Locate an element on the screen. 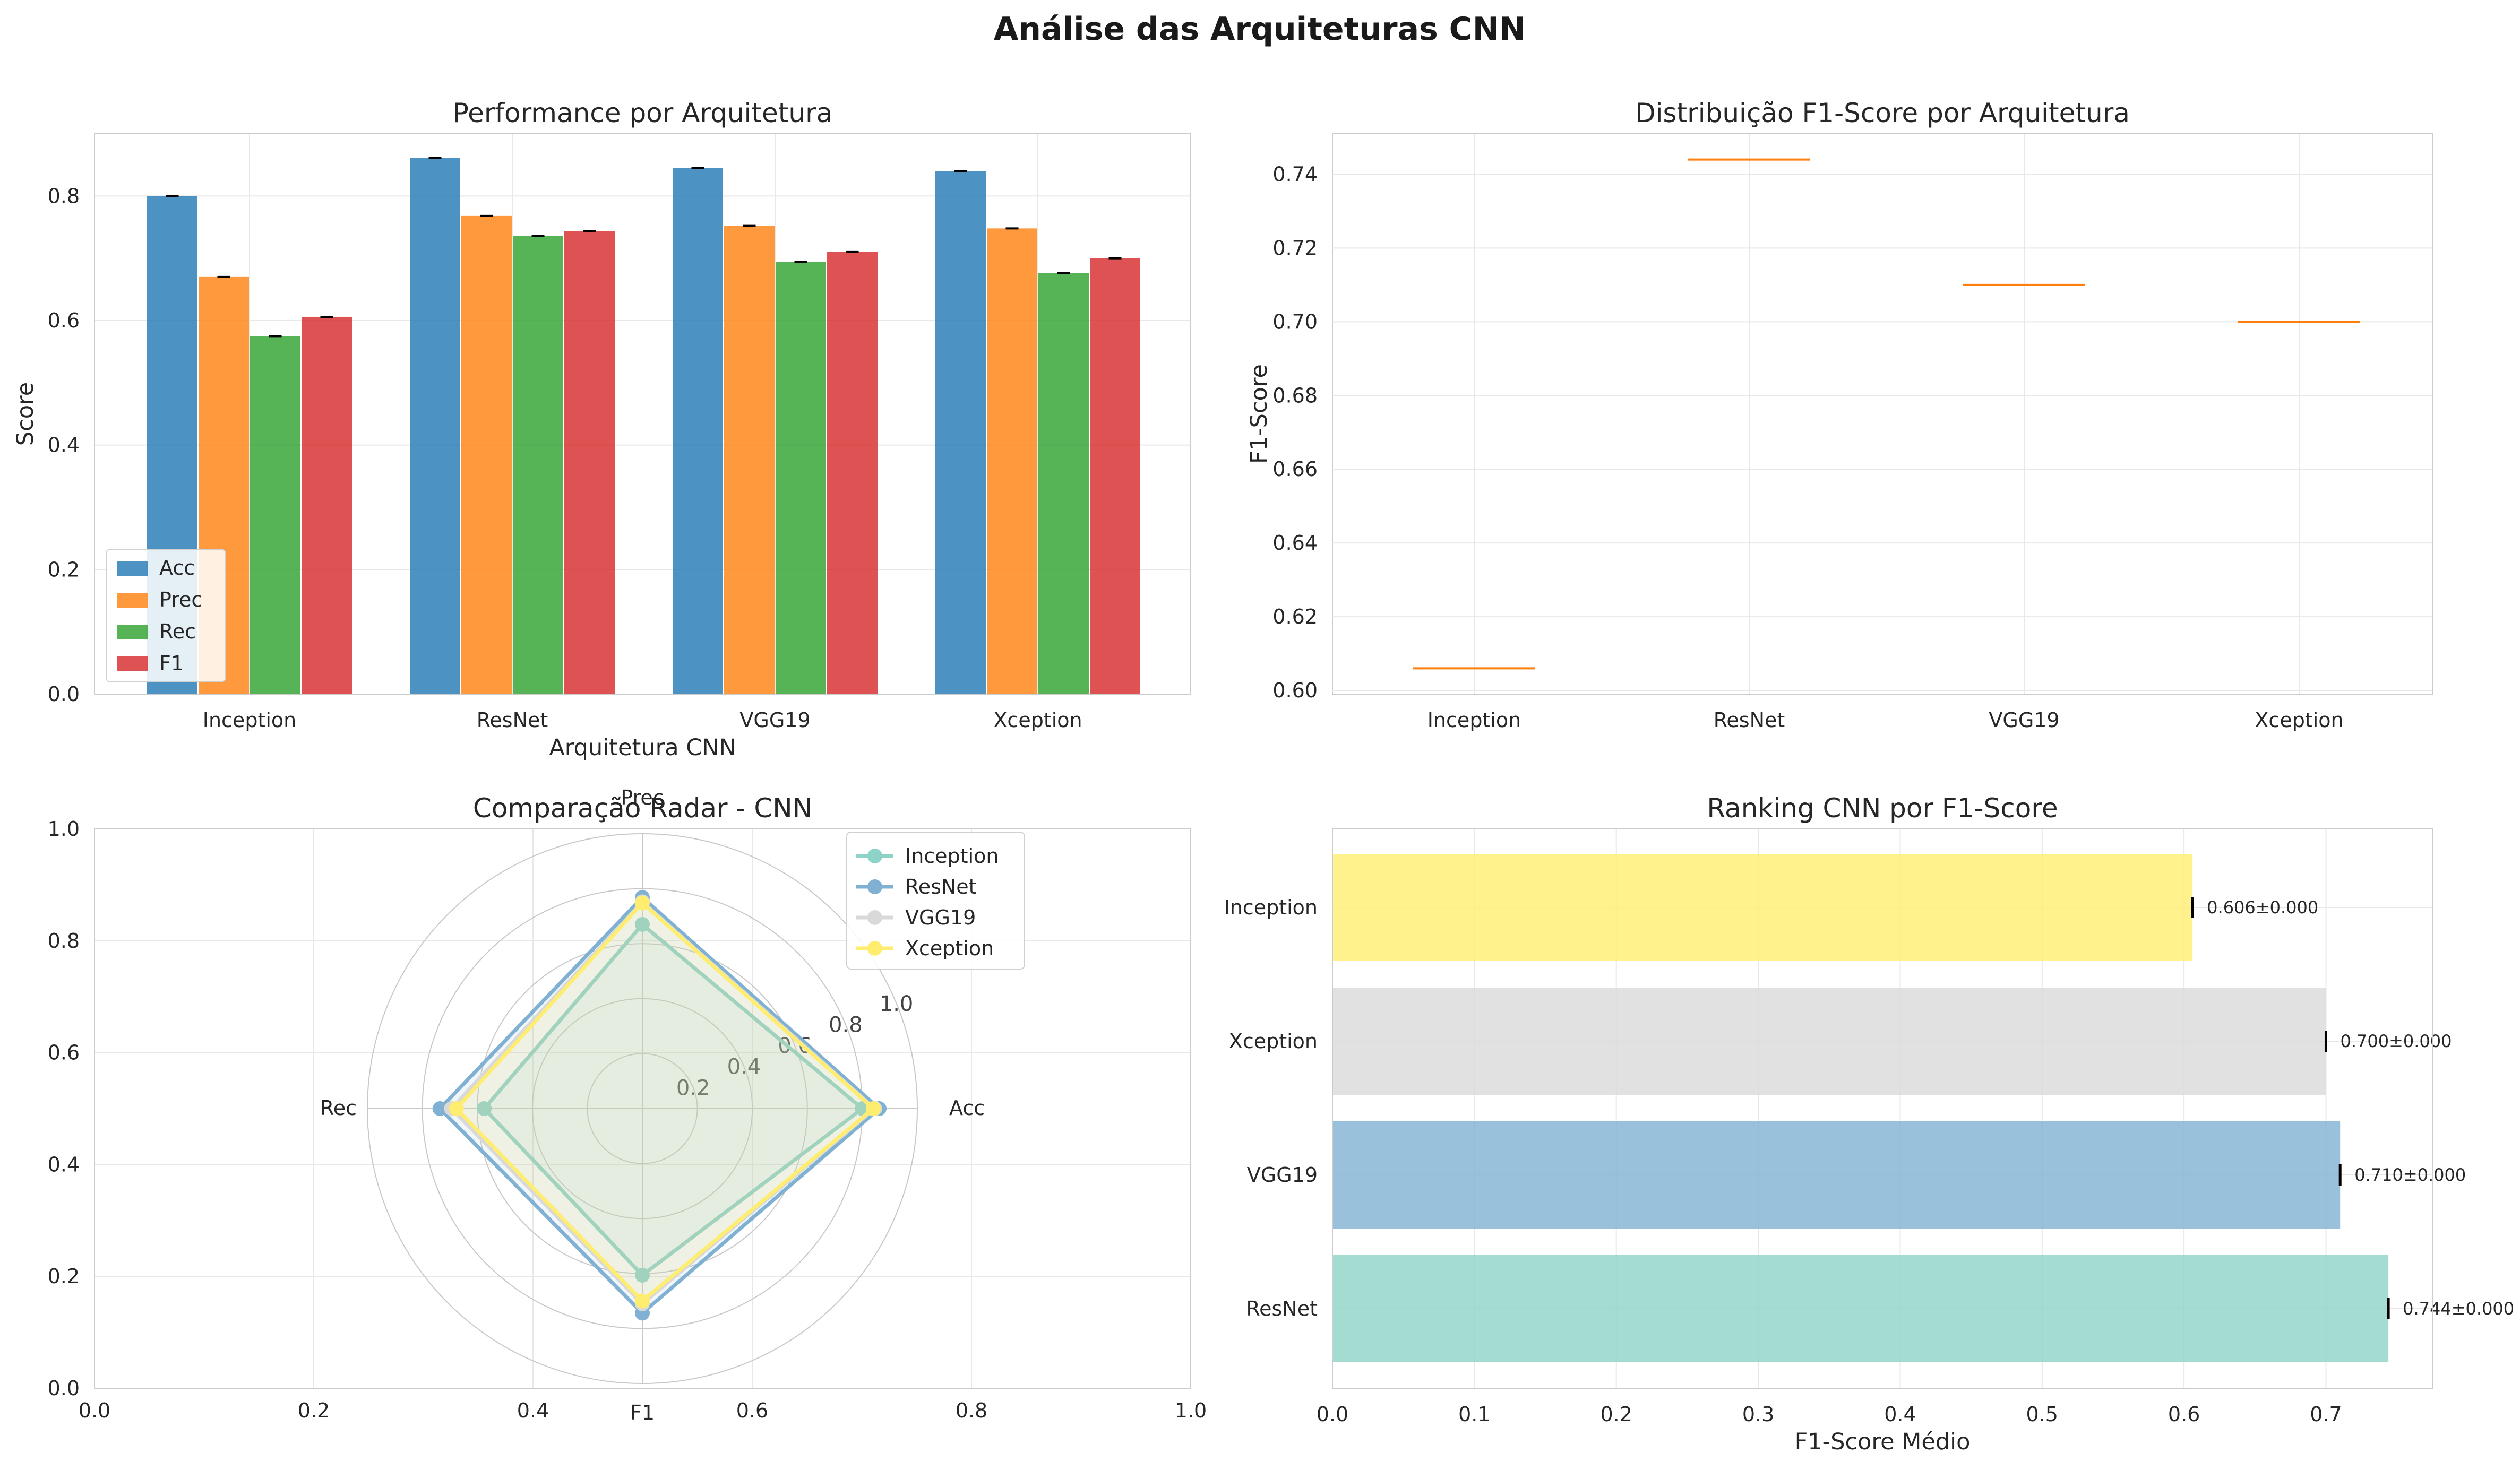  y-tick-label: 0.70 is located at coordinates (1295, 321).